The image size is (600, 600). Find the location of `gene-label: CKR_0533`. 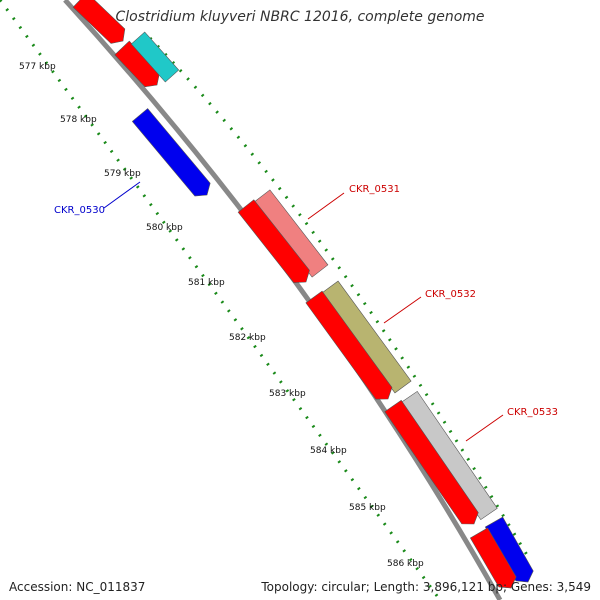

gene-label: CKR_0533 is located at coordinates (532, 412).